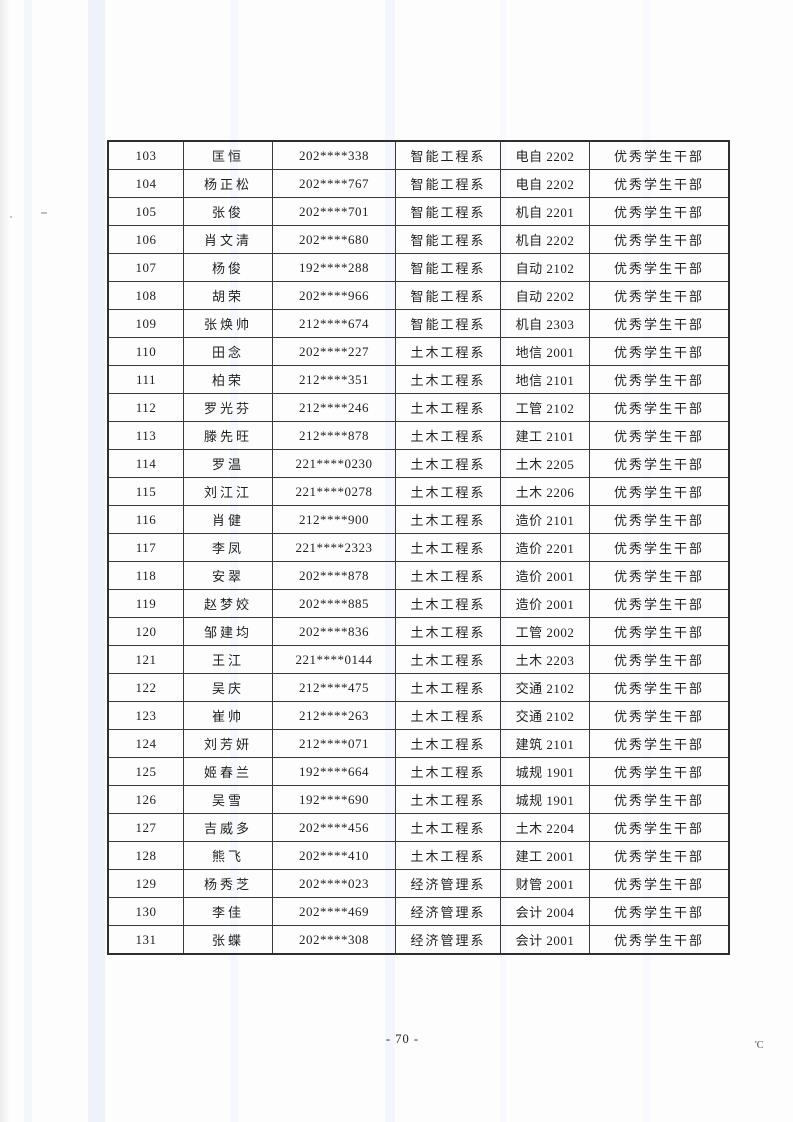  Describe the element at coordinates (334, 491) in the screenshot. I see `cell-student_id: 221****0278` at that location.